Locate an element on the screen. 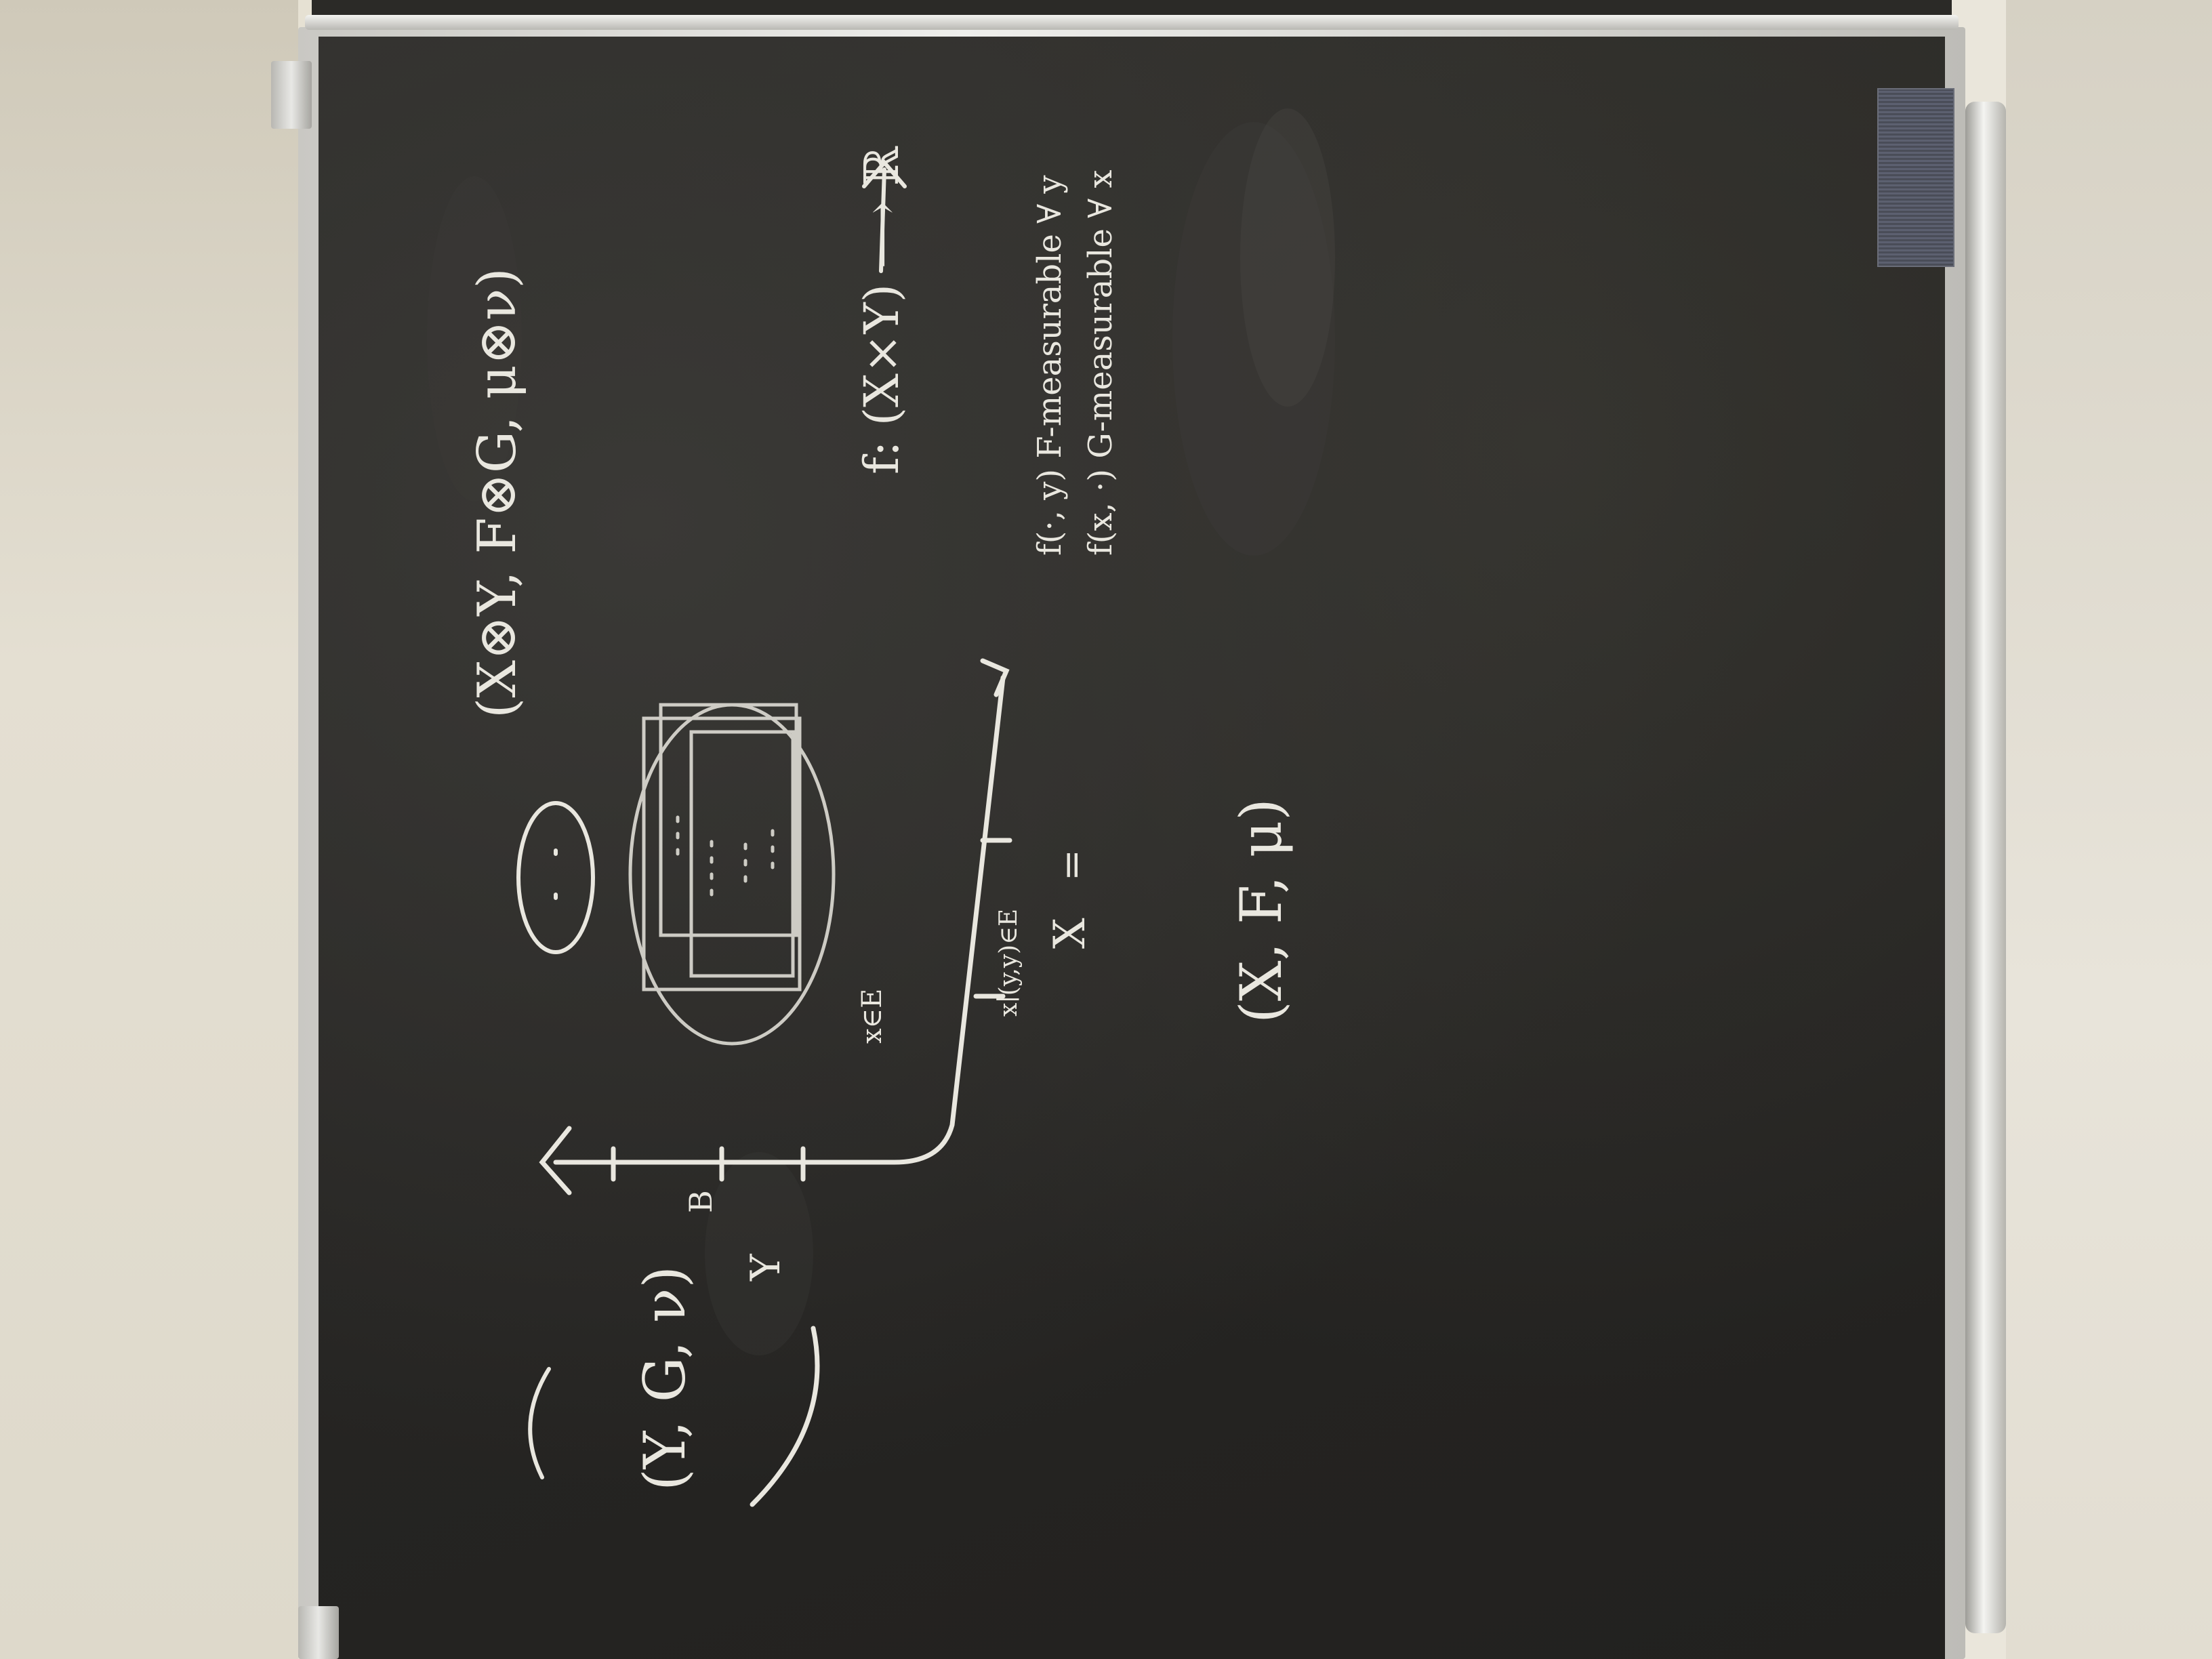  vertical-axis is located at coordinates (780, 920).